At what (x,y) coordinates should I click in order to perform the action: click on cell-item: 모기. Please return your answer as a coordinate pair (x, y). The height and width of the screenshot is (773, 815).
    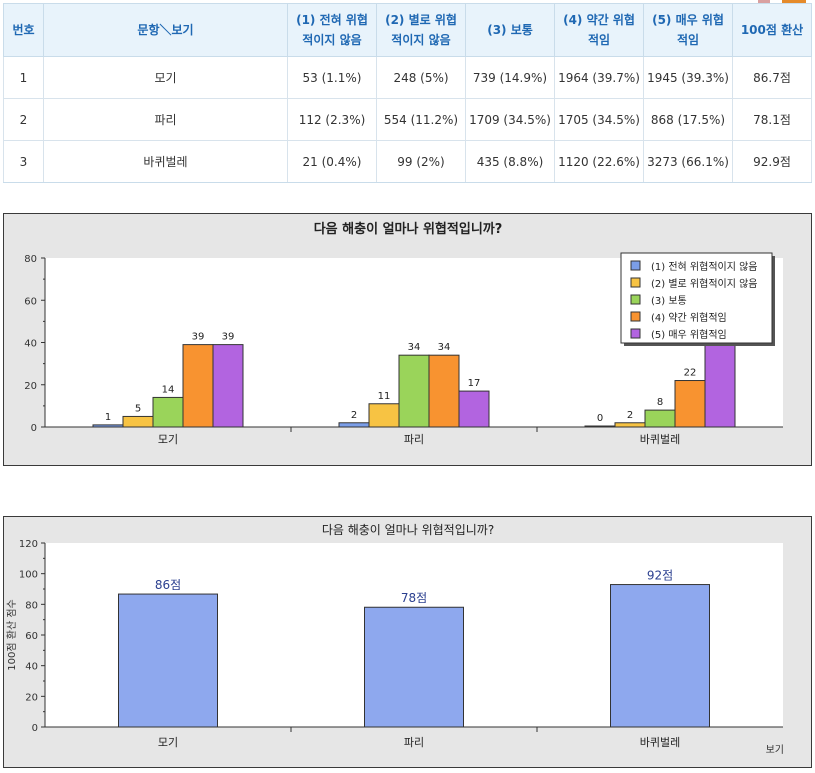
    Looking at the image, I should click on (165, 77).